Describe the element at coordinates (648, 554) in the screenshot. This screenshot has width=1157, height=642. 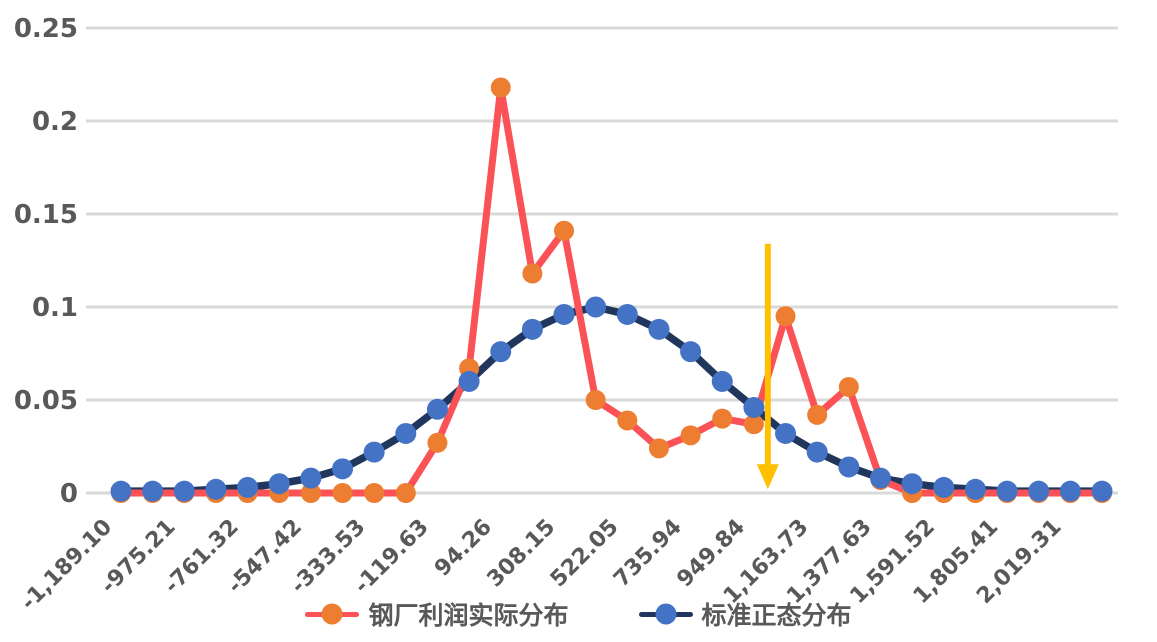
I see `x-axis-tick-label: 735.94` at that location.